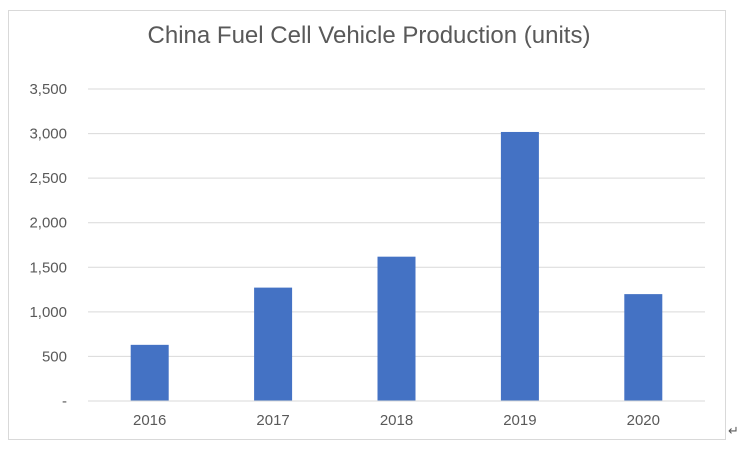 This screenshot has height=450, width=740. What do you see at coordinates (272, 420) in the screenshot?
I see `x-tick-label: 2017` at bounding box center [272, 420].